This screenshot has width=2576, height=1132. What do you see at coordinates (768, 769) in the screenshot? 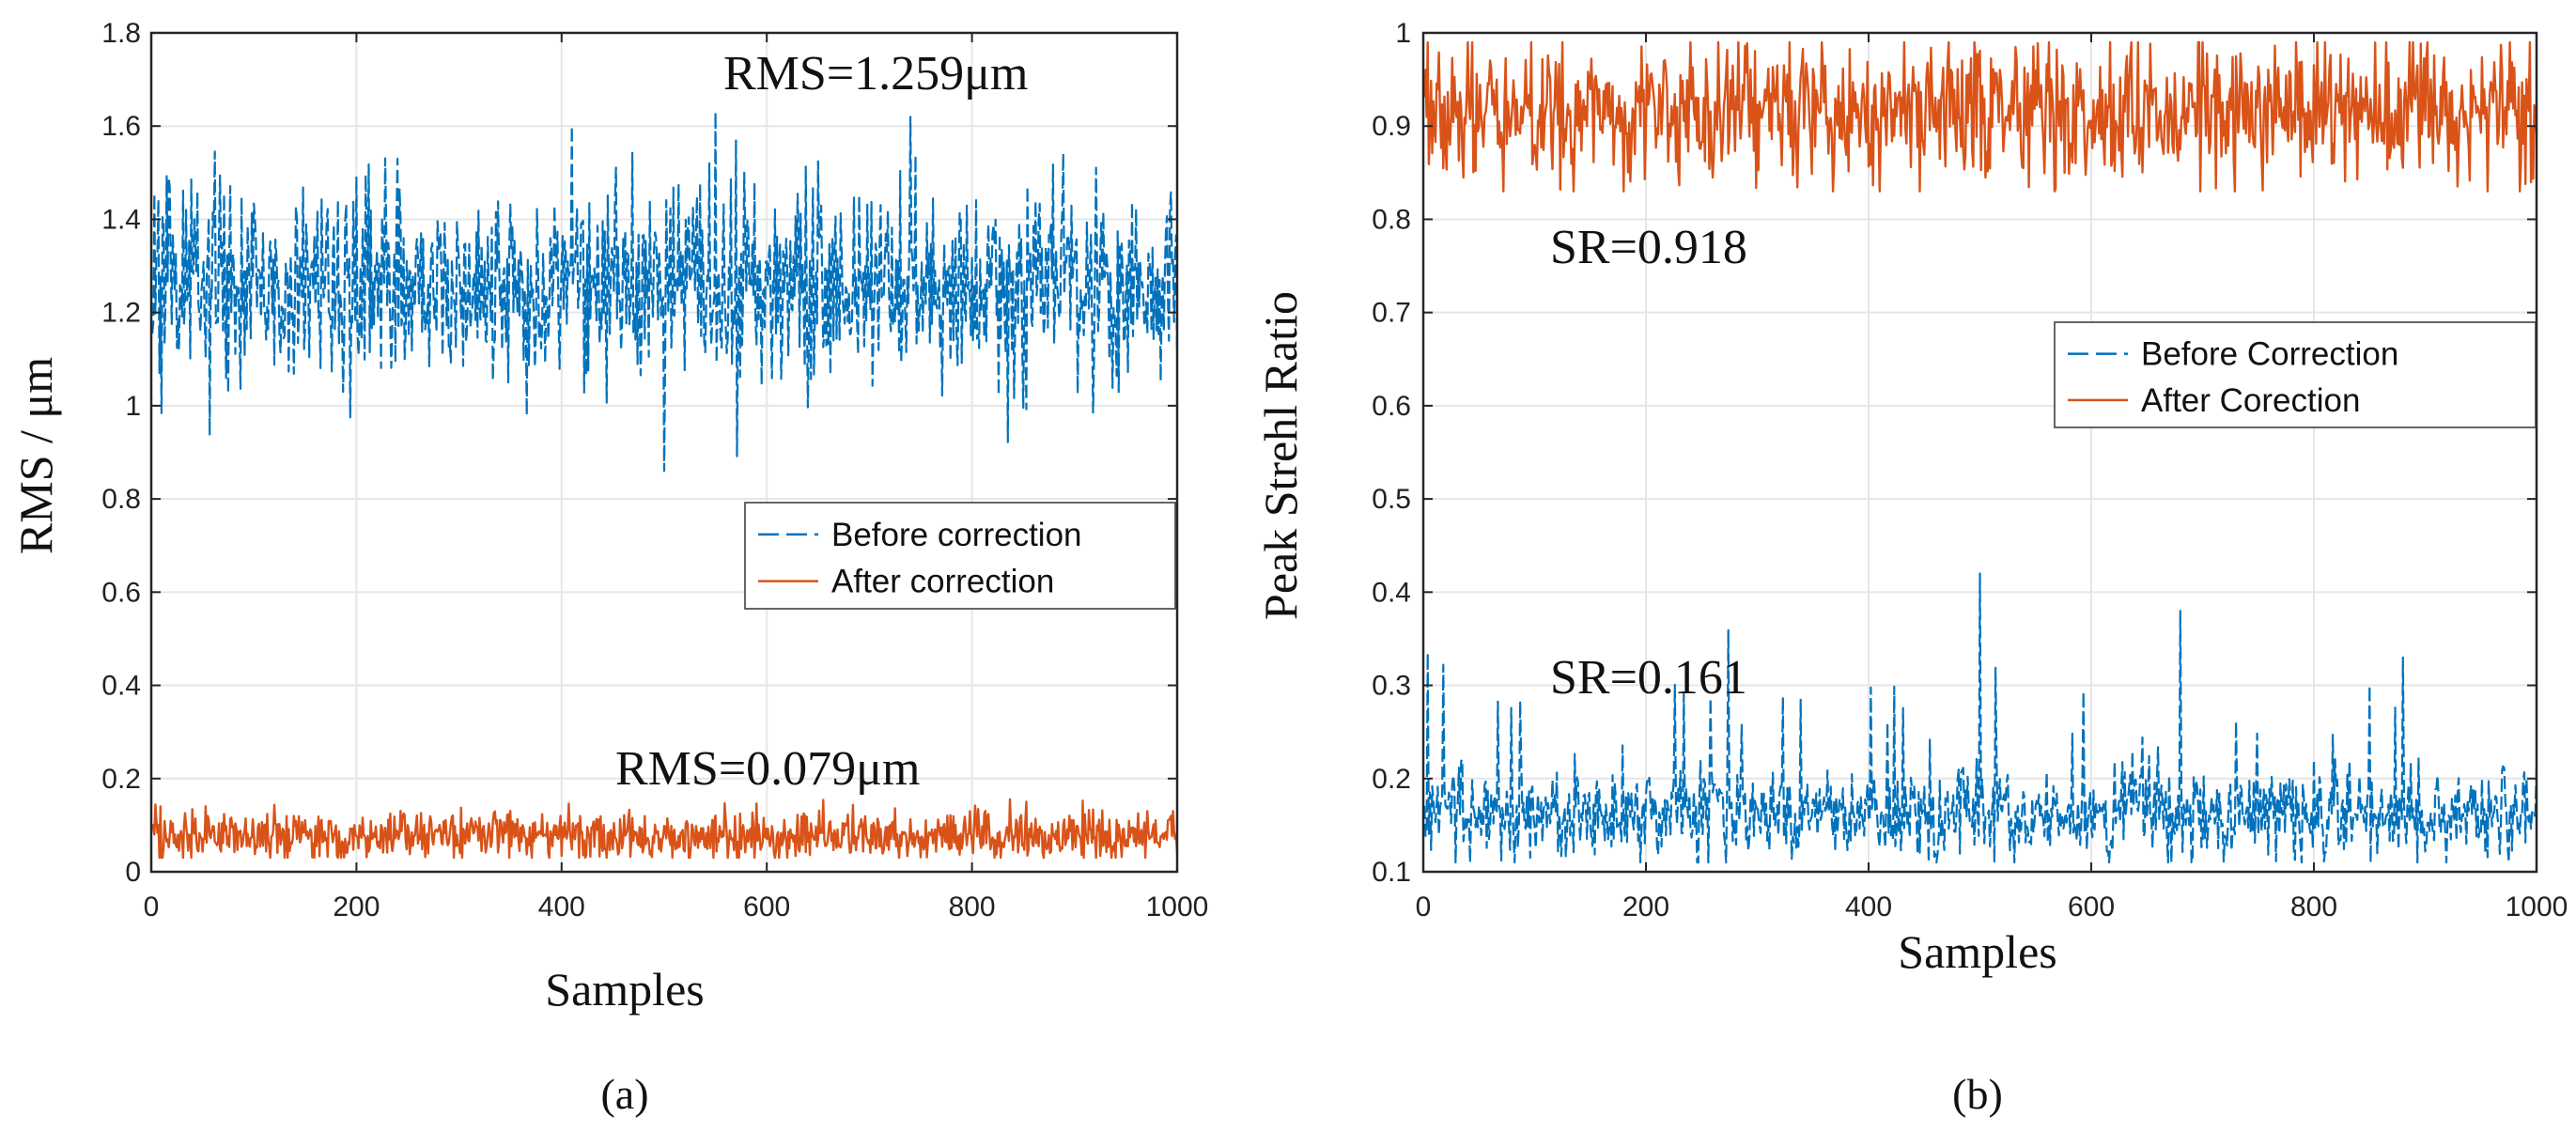
I see `annotation-a-after: RMS=0.079μm` at bounding box center [768, 769].